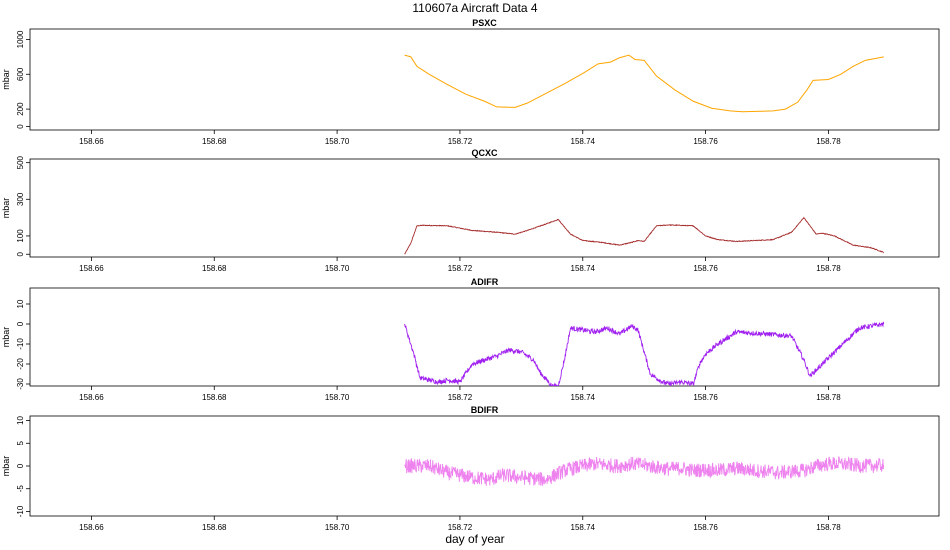  I want to click on y-tick-label: -20, so click(20, 364).